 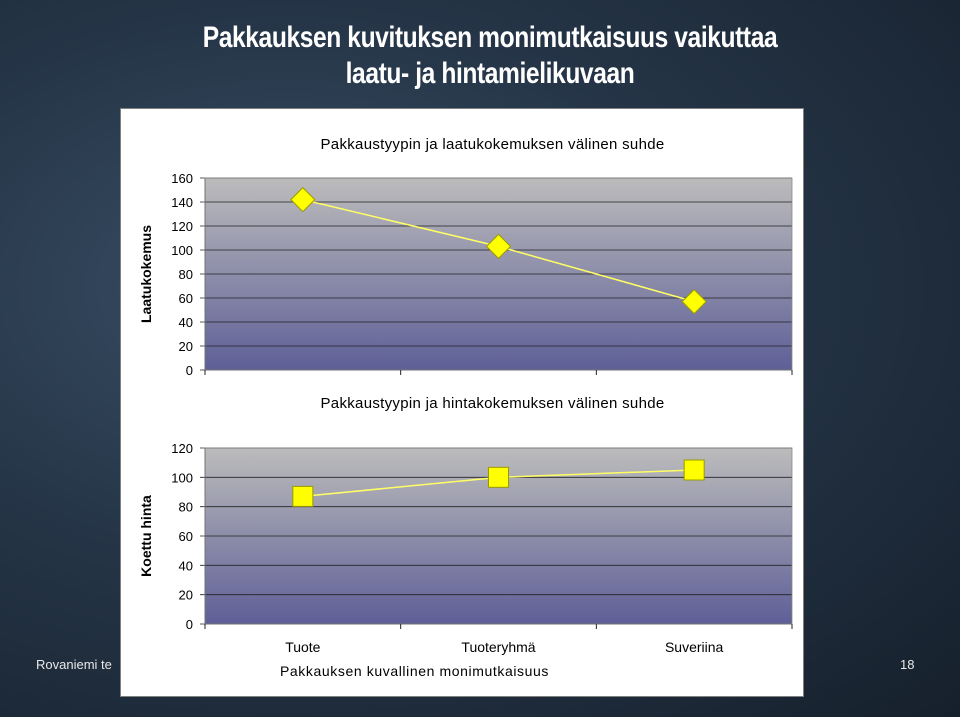 I want to click on page-number: 18, so click(x=907, y=664).